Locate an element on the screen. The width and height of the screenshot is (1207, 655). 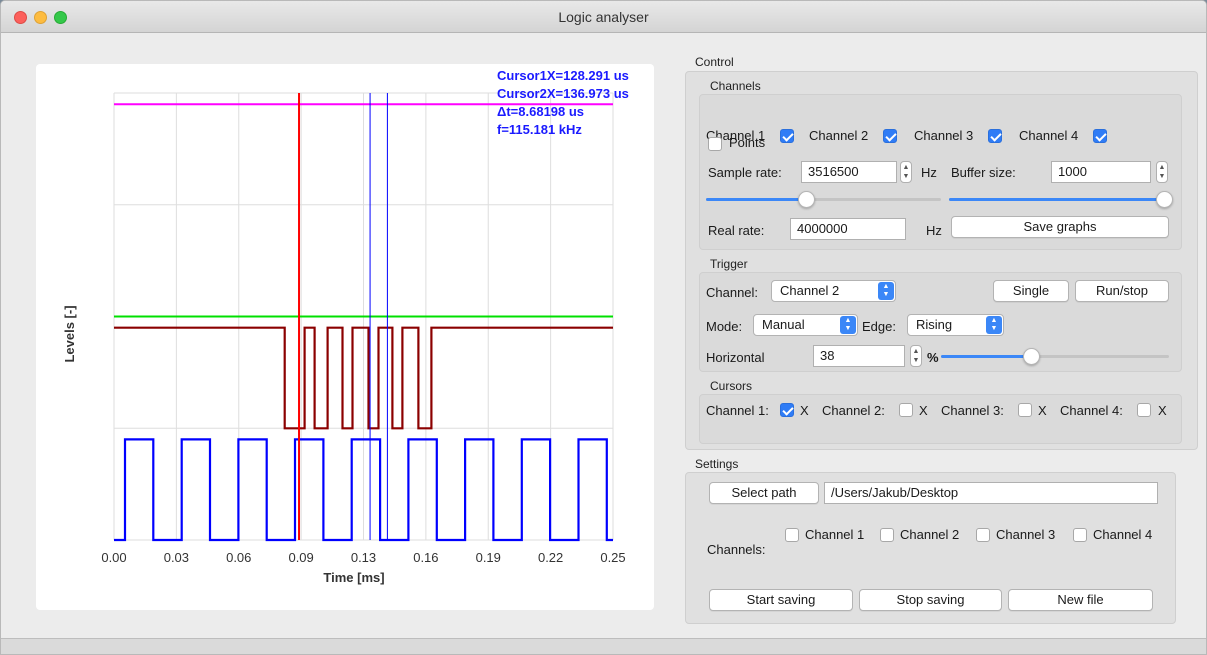
channel-3-label: Channel 3 is located at coordinates (944, 135).